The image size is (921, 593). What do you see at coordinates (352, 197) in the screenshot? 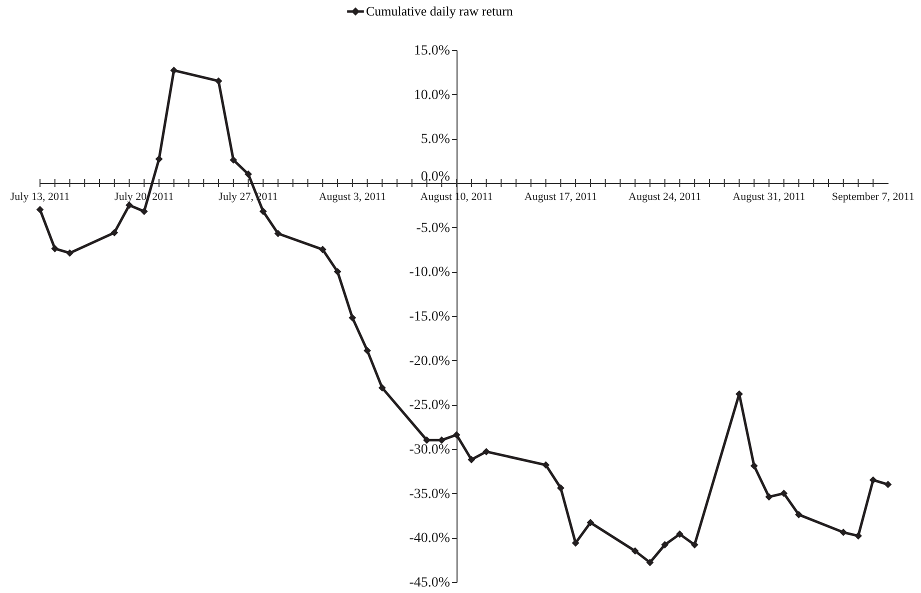
I see `x-tick-label: August 3, 2011` at bounding box center [352, 197].